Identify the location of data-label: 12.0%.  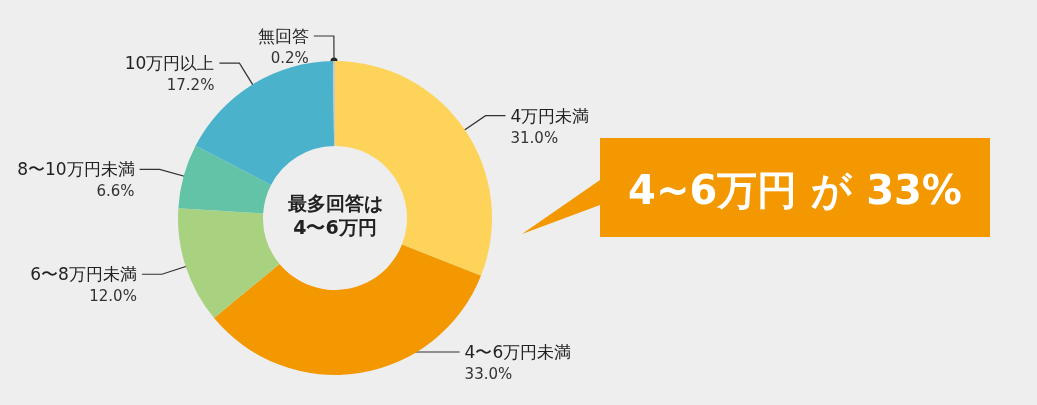
(113, 296).